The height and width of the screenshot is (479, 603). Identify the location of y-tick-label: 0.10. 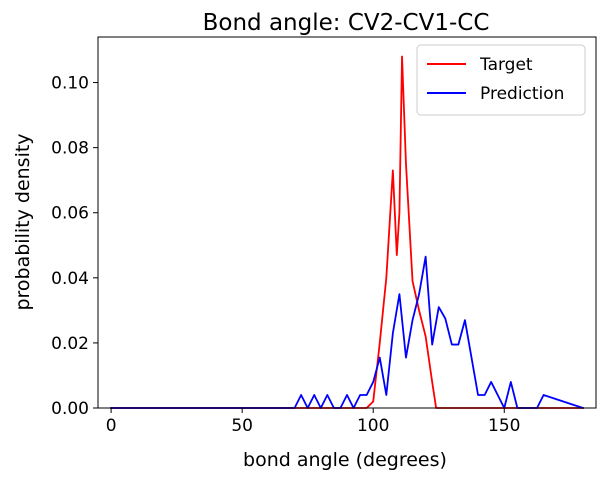
(70, 84).